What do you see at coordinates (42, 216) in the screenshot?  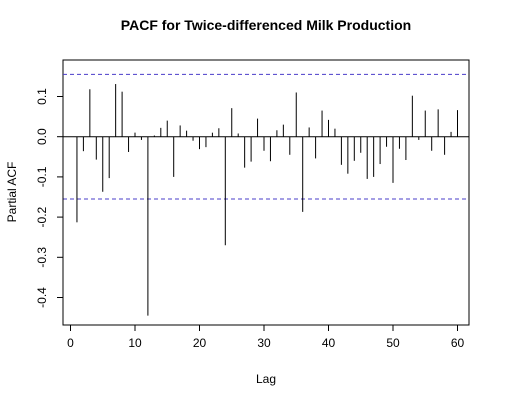 I see `y-tick-label: -0.2` at bounding box center [42, 216].